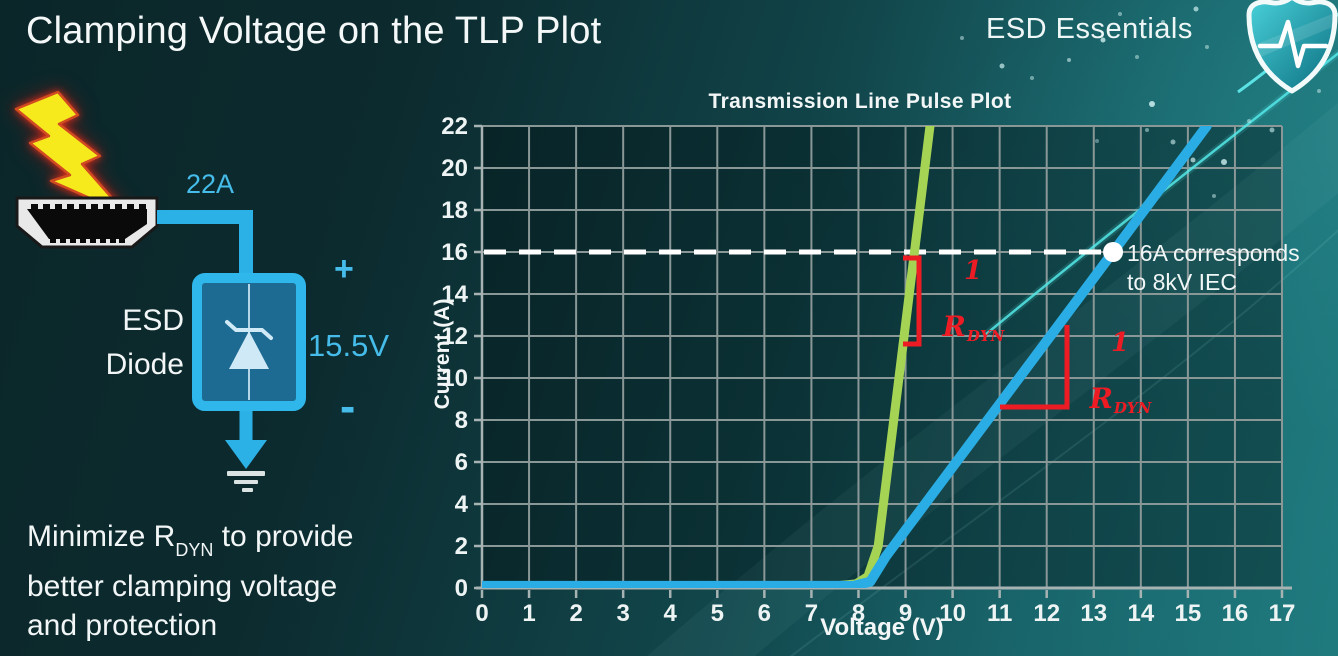 Image resolution: width=1338 pixels, height=656 pixels. What do you see at coordinates (461, 420) in the screenshot?
I see `y-tick-label: 8` at bounding box center [461, 420].